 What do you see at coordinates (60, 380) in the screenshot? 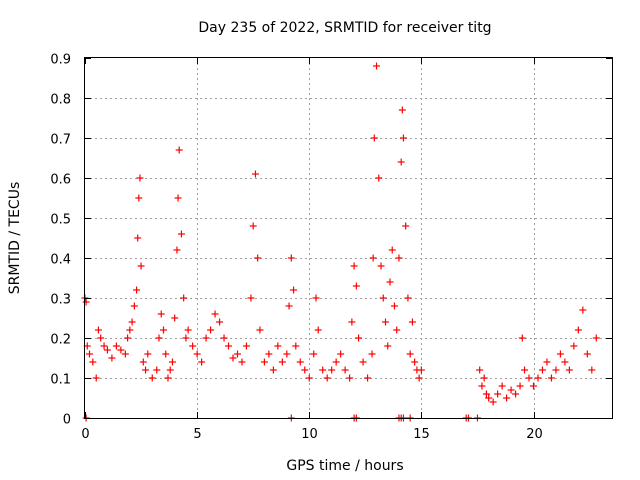
I see `y-tick-label: 0.1` at bounding box center [60, 380].